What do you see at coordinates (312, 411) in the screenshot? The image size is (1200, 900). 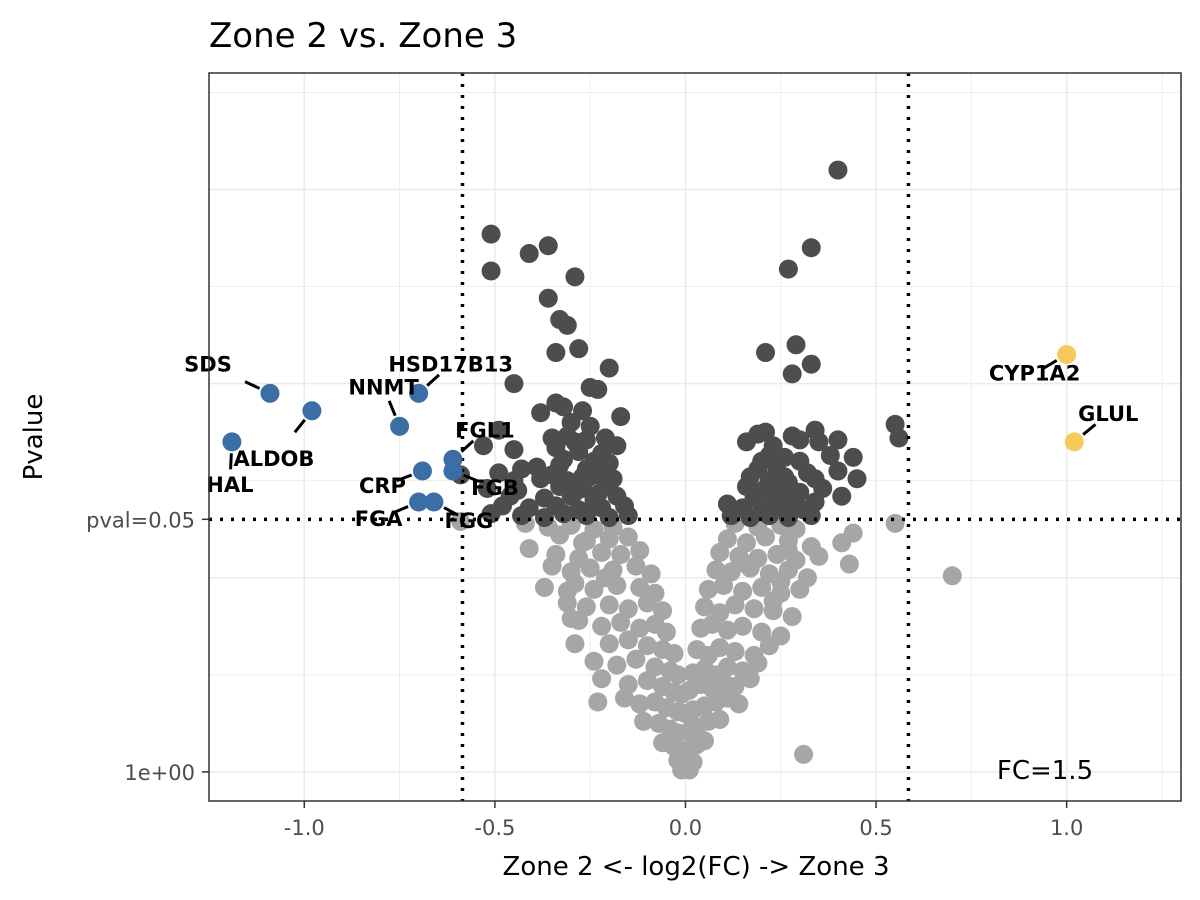 I see `gene-point-aldob` at bounding box center [312, 411].